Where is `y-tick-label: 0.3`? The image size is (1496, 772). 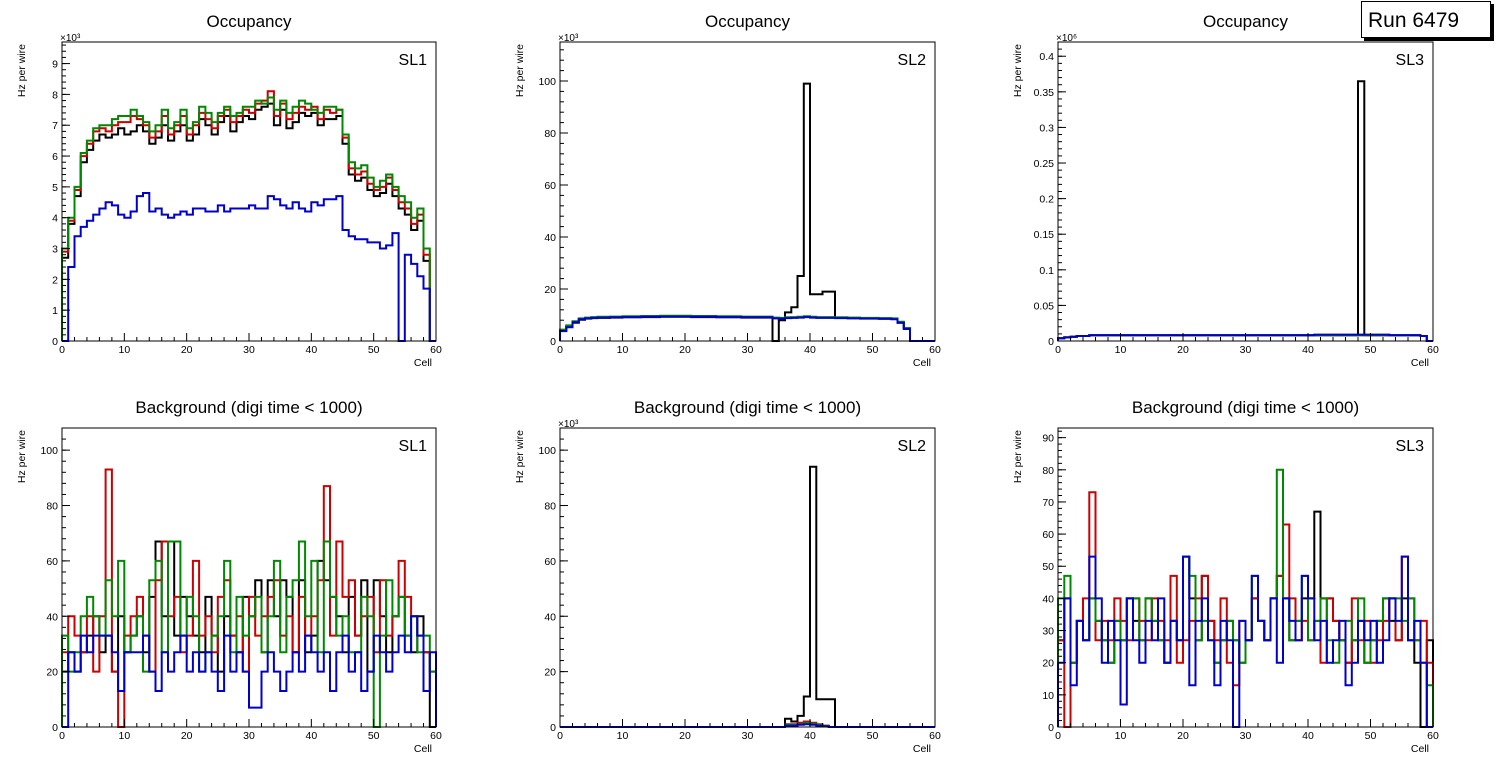
y-tick-label: 0.3 is located at coordinates (1046, 128).